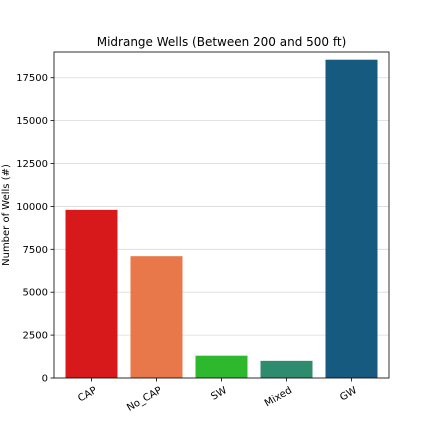 The height and width of the screenshot is (432, 432). I want to click on bar-gw, so click(351, 218).